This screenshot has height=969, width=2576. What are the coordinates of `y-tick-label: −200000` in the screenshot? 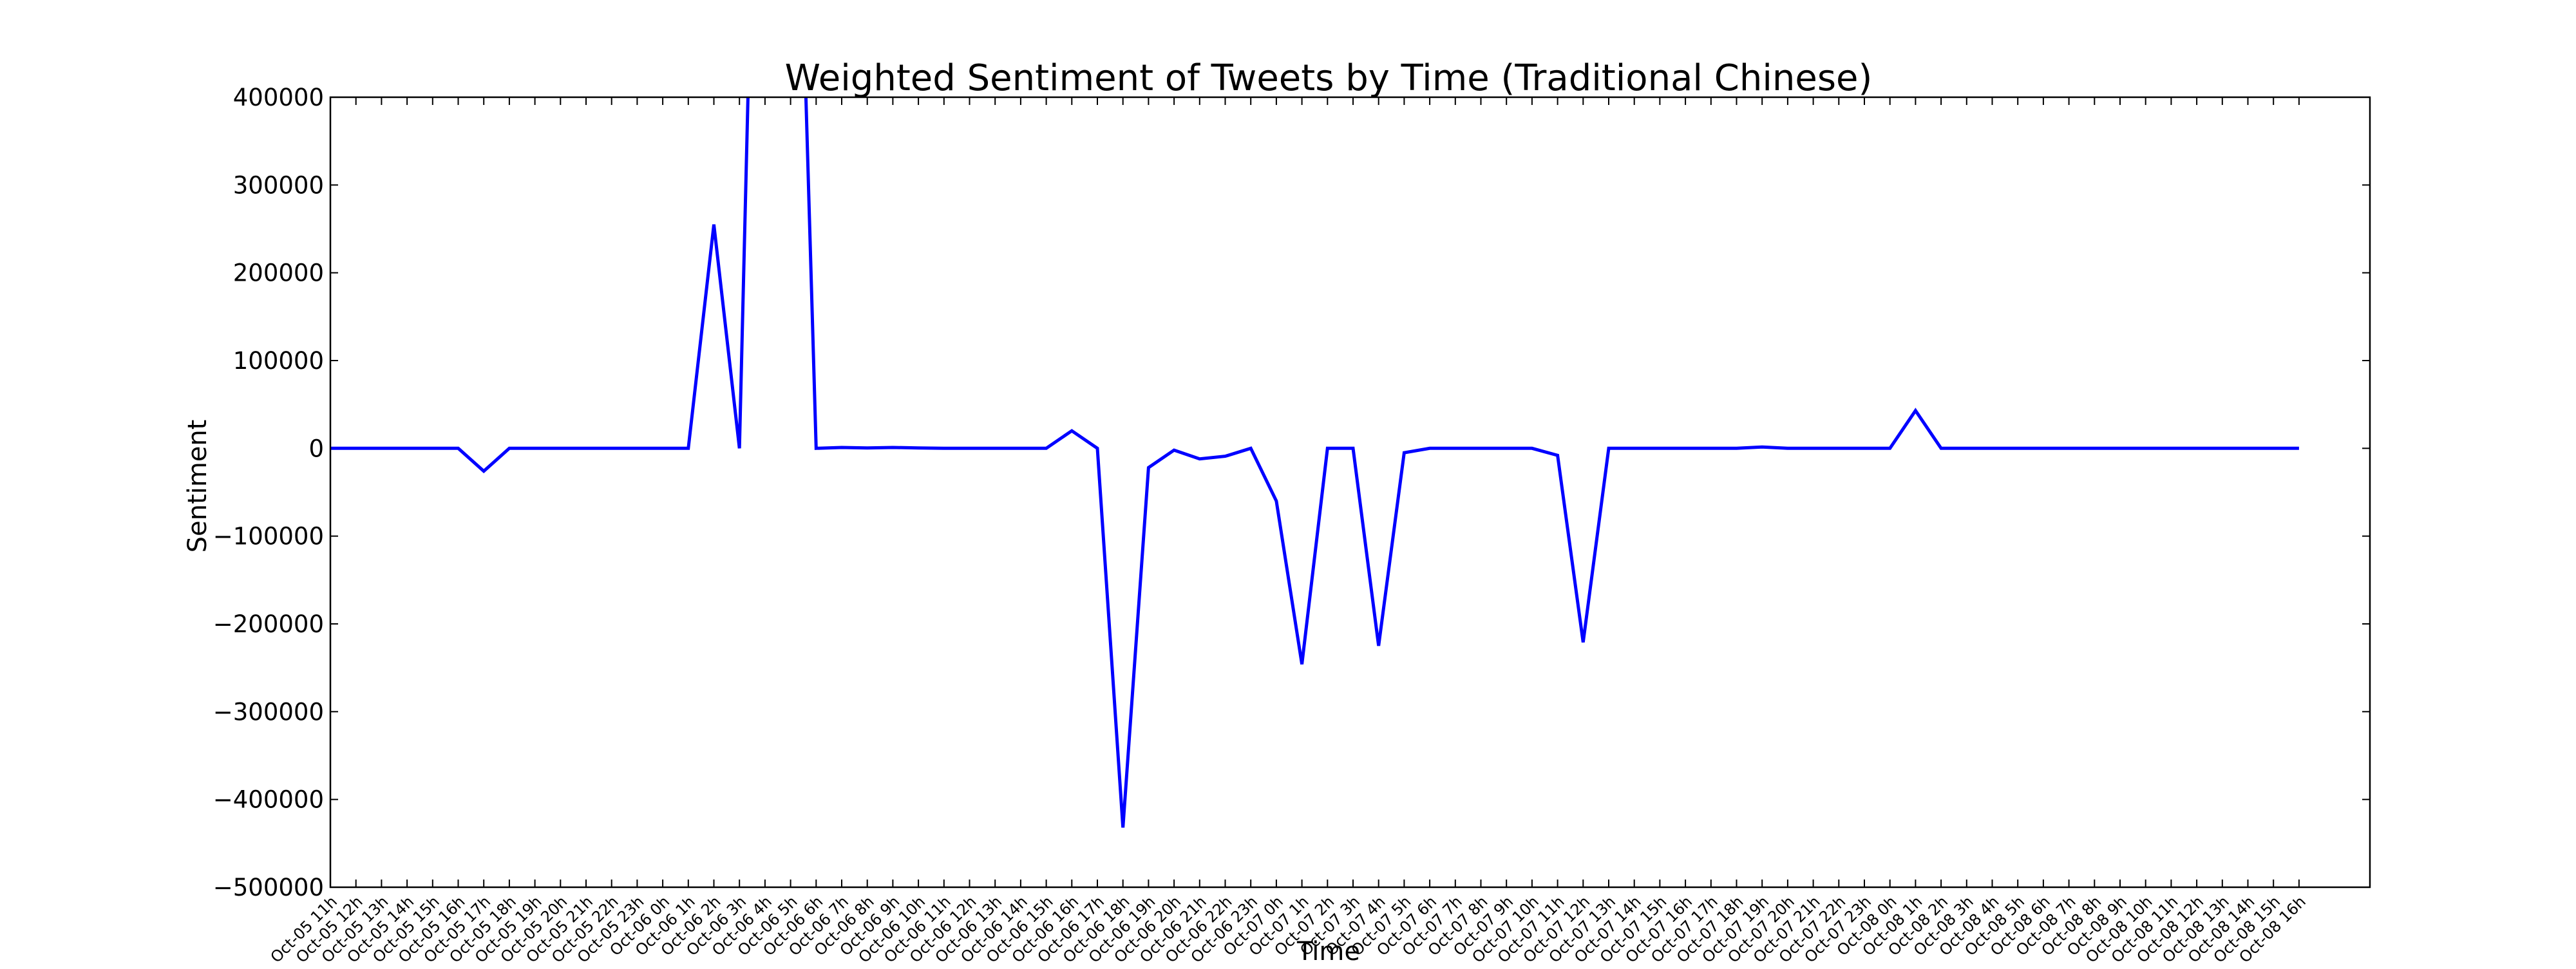 It's located at (269, 624).